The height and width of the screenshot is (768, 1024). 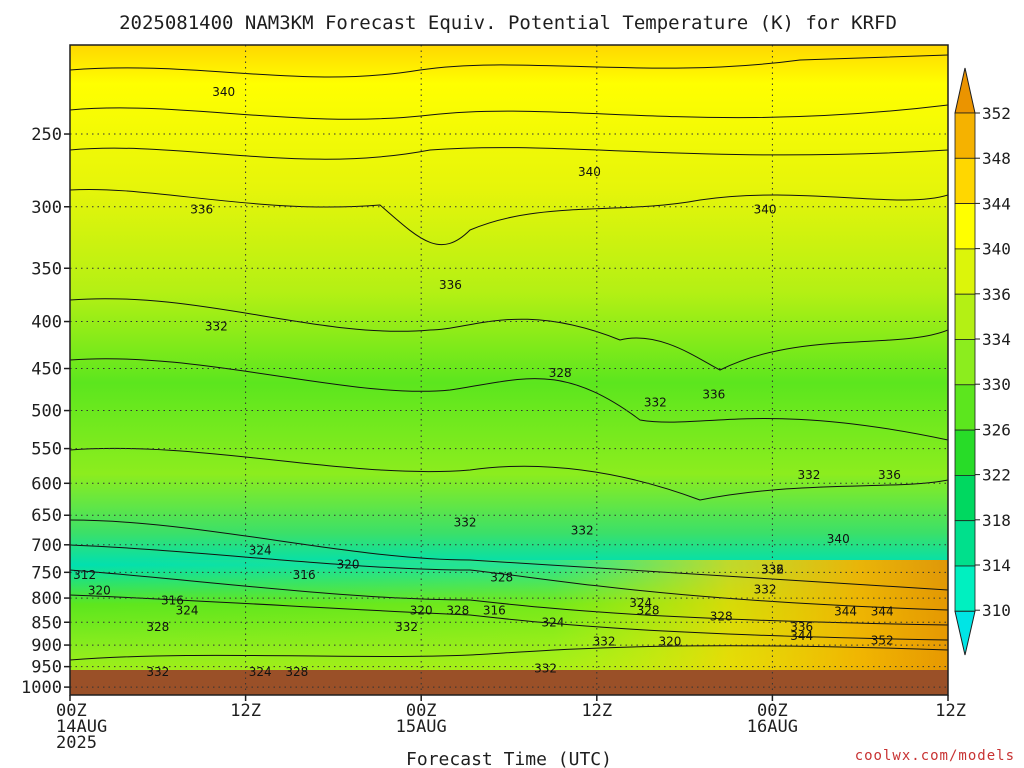 I want to click on colorbar-label: 340, so click(x=996, y=249).